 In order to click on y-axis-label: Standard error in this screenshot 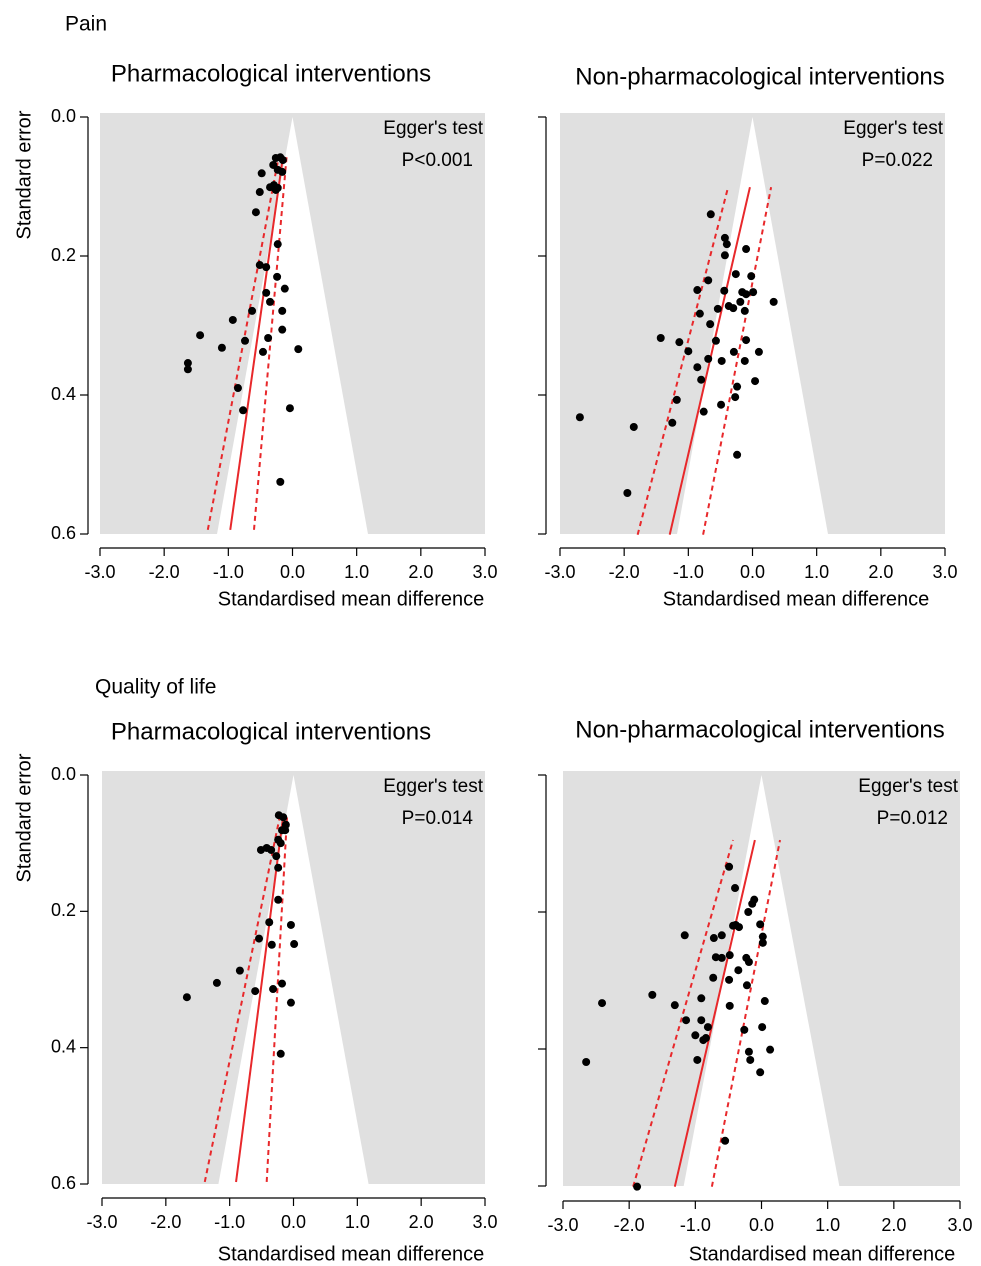, I will do `click(24, 174)`.